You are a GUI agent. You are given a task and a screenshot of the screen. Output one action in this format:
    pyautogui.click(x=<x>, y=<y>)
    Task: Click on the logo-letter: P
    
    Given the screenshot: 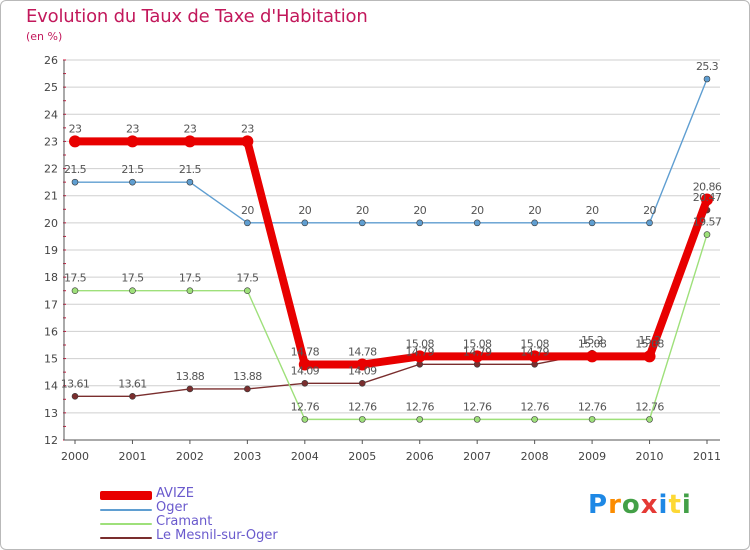 What is the action you would take?
    pyautogui.click(x=598, y=505)
    